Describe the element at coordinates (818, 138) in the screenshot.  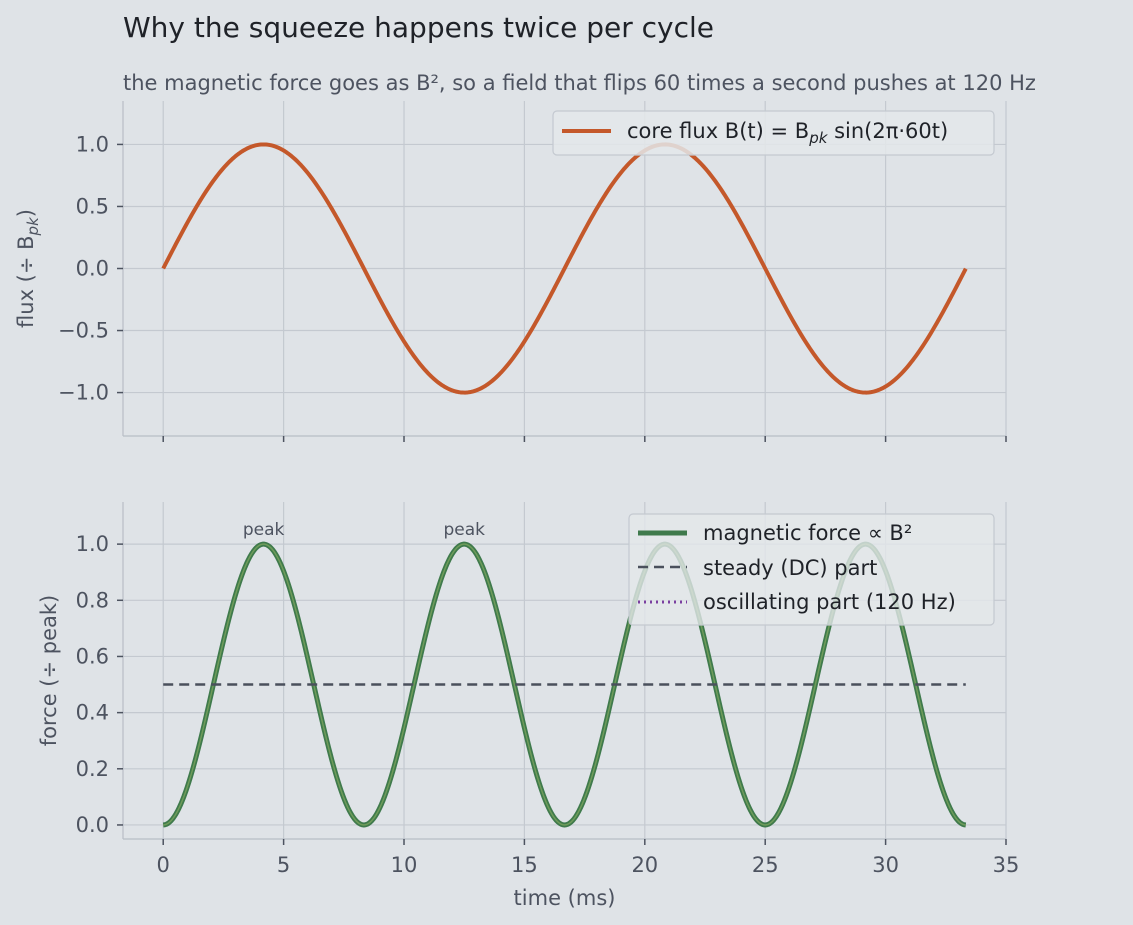
I see `legend-label-subscript: pk` at that location.